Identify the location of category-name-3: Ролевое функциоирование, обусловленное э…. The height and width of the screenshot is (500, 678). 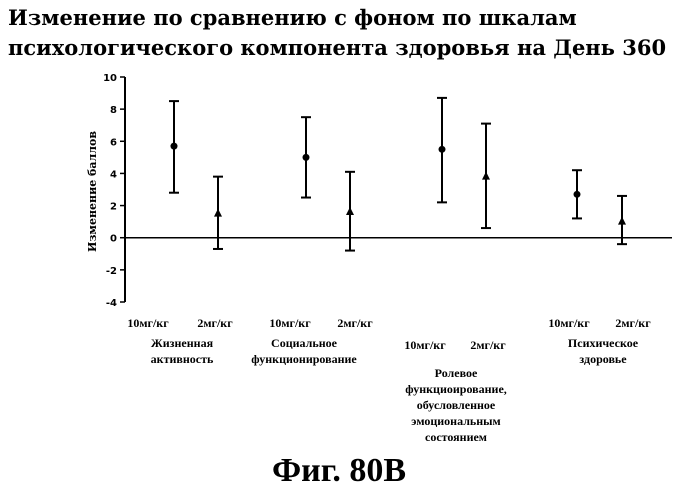
(456, 405).